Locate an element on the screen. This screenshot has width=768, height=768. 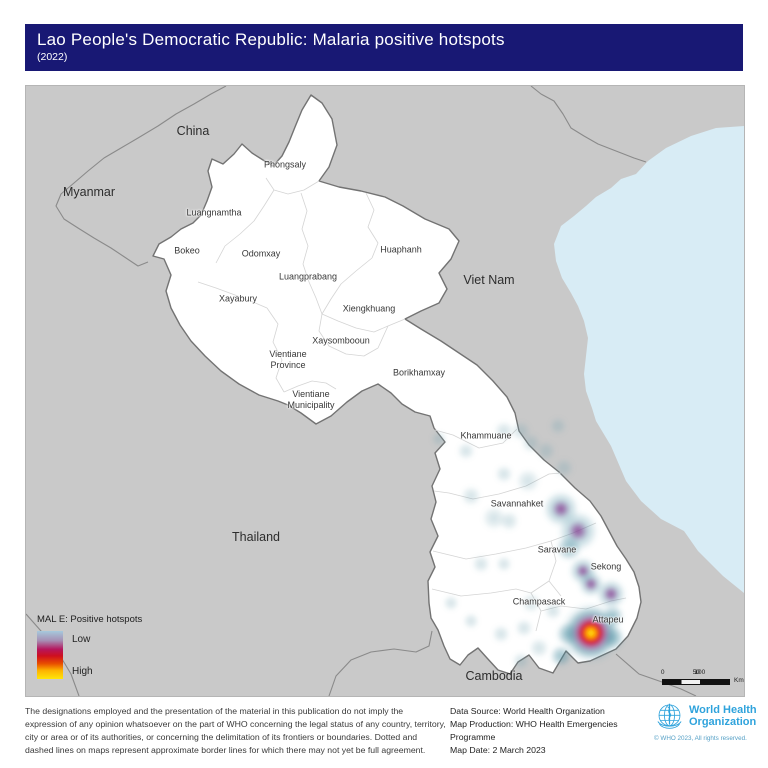
legend-title: MAL E: Positive hotspots is located at coordinates (90, 619).